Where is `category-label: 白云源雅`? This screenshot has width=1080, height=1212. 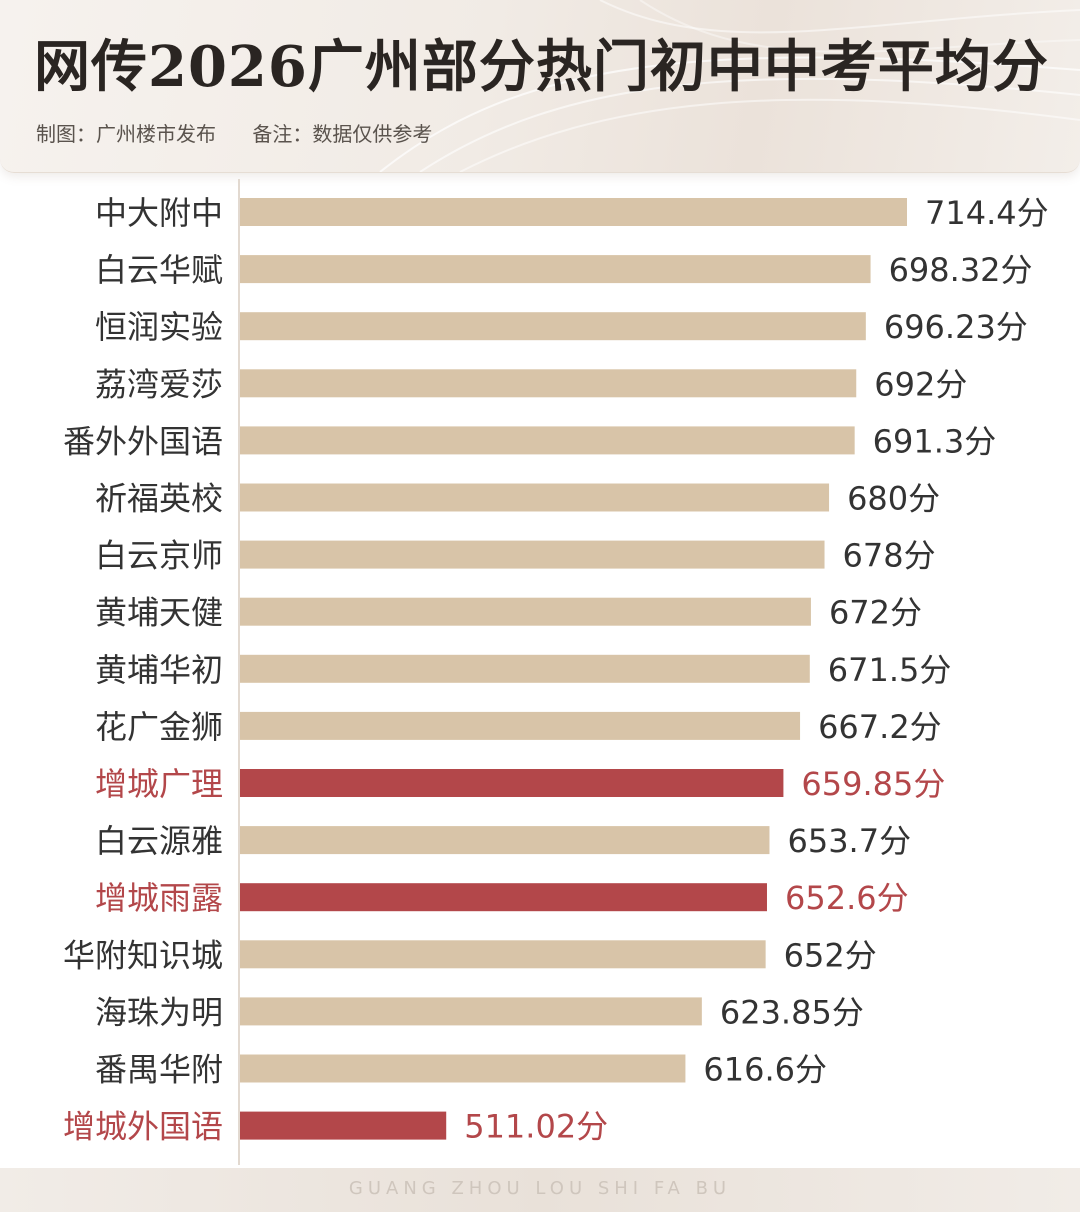 category-label: 白云源雅 is located at coordinates (159, 841).